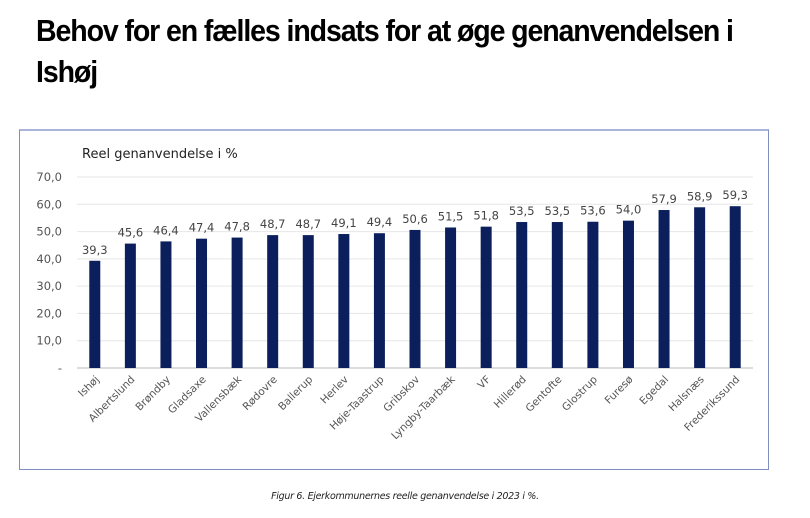  I want to click on x-tick-label: Ishøj, so click(89, 387).